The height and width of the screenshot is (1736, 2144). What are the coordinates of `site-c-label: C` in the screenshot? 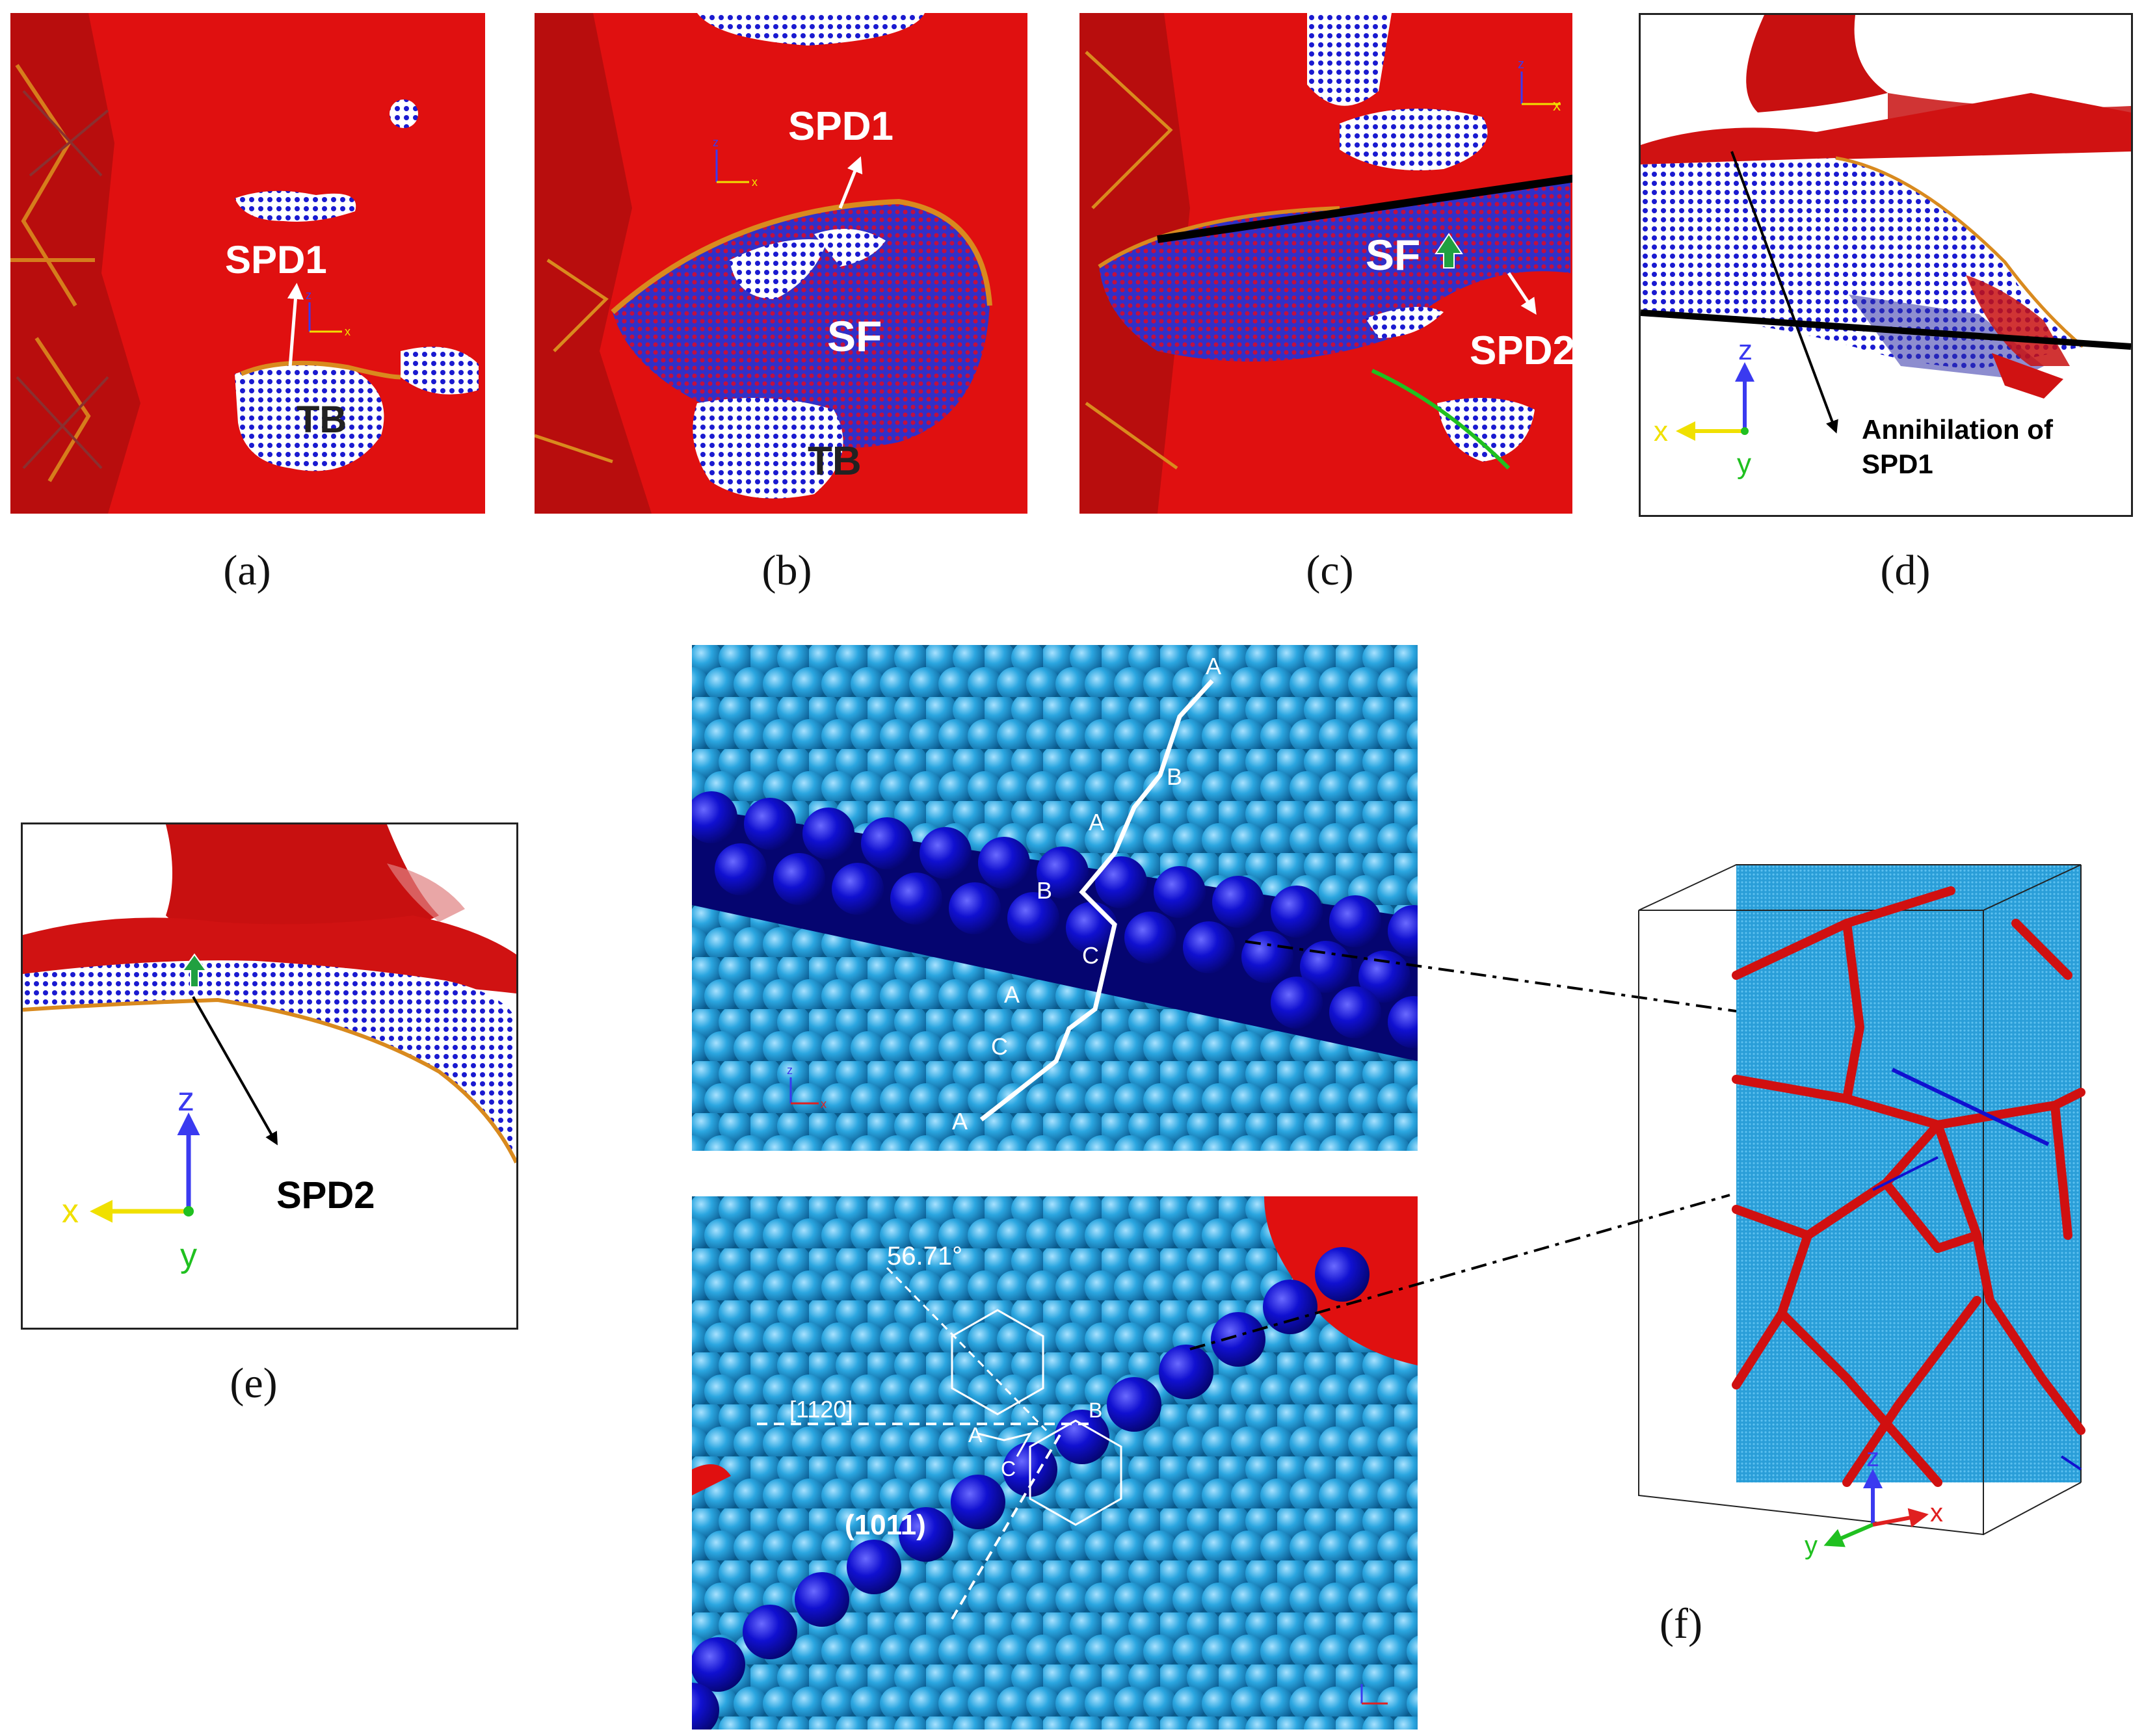 It's located at (1008, 1468).